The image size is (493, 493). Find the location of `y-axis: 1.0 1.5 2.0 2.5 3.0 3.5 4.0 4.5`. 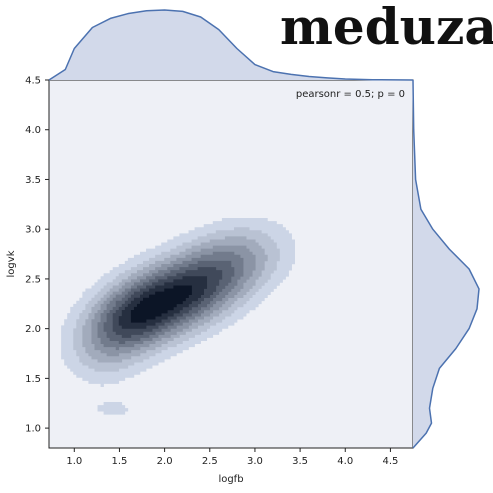

y-axis: 1.0 1.5 2.0 2.5 3.0 3.5 4.0 4.5 is located at coordinates (37, 255).